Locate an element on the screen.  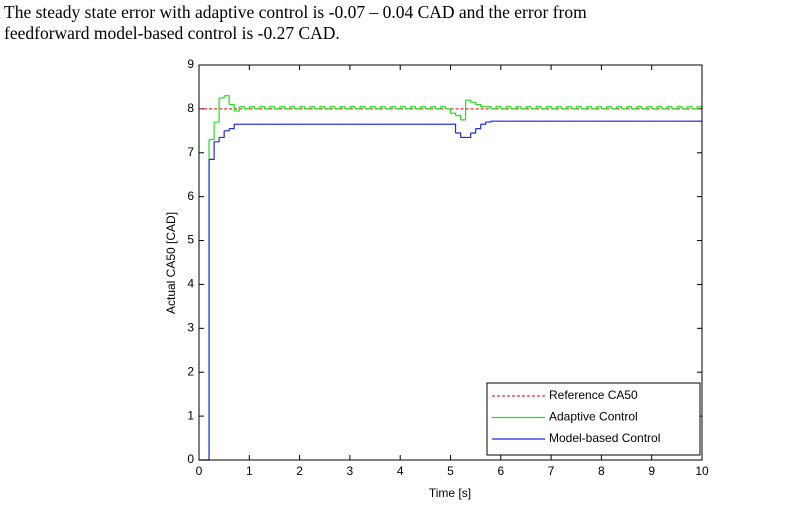
x-tick-label: 3 is located at coordinates (350, 471).